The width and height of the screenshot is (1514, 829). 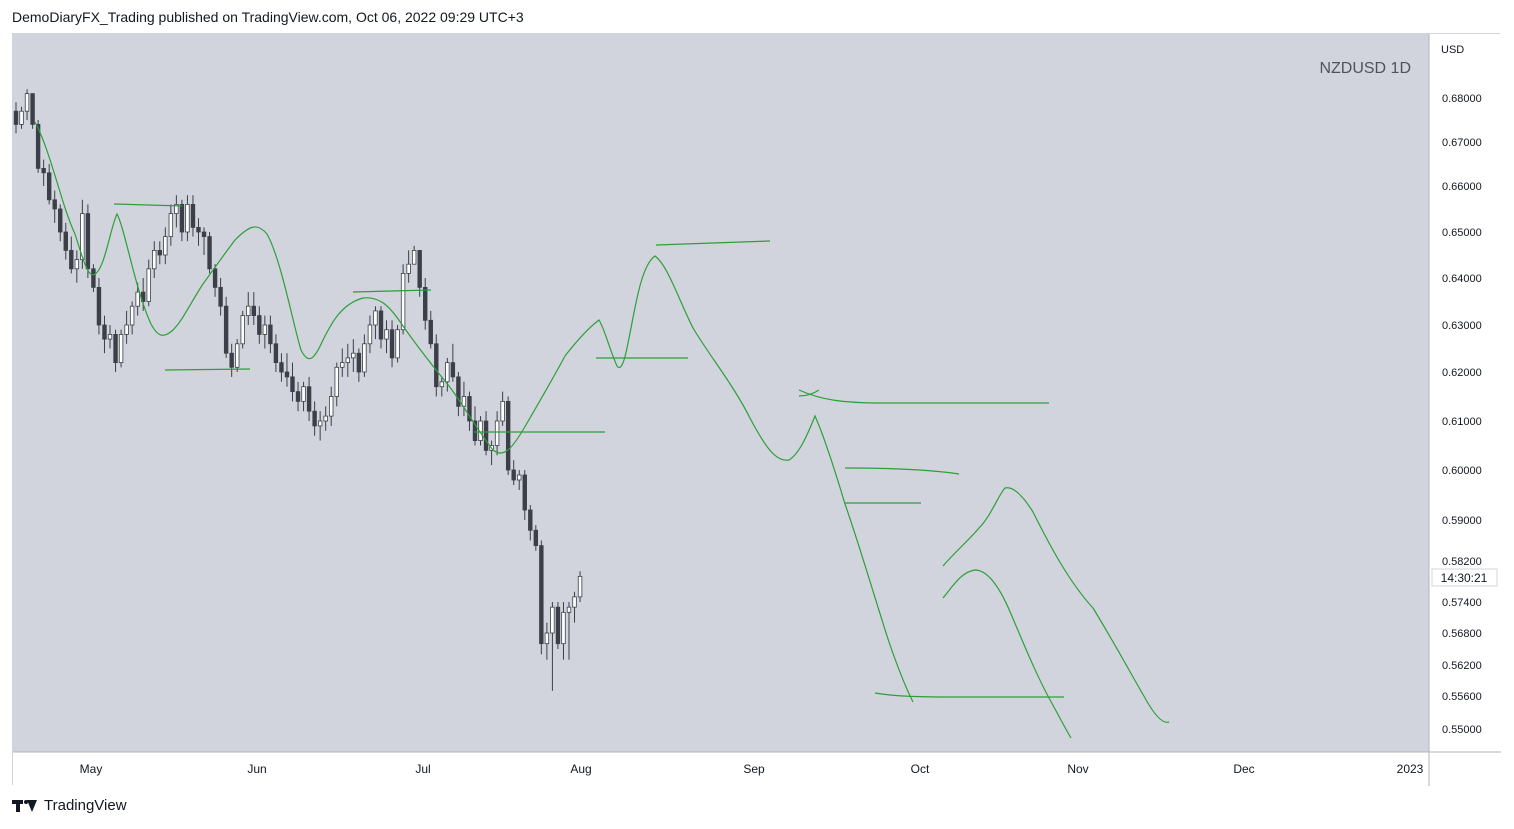 What do you see at coordinates (1462, 521) in the screenshot?
I see `price-tick-label: 0.59000` at bounding box center [1462, 521].